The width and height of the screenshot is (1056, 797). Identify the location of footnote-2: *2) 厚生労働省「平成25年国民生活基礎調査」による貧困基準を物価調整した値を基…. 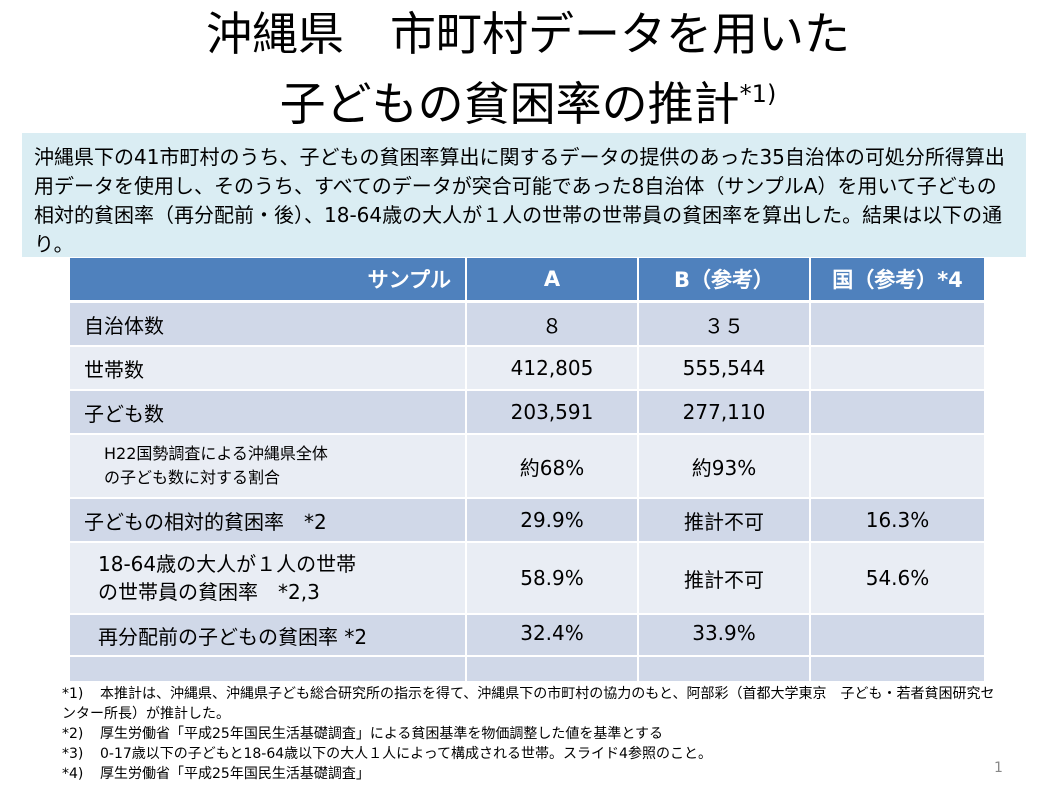
(532, 734).